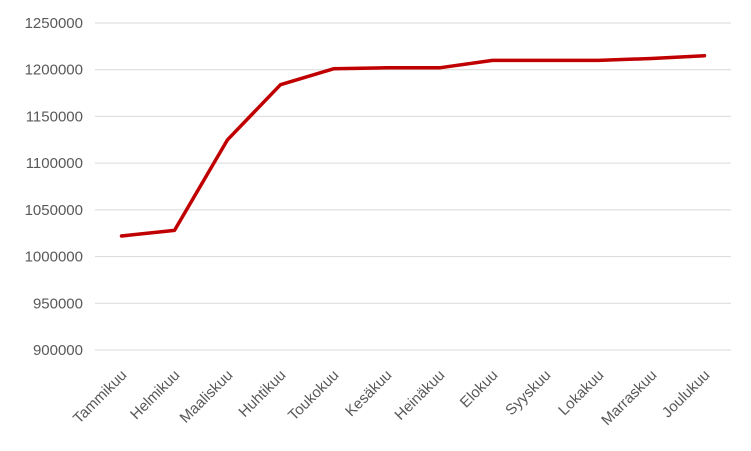  Describe the element at coordinates (100, 397) in the screenshot. I see `x-tick-label: Tammikuu` at that location.